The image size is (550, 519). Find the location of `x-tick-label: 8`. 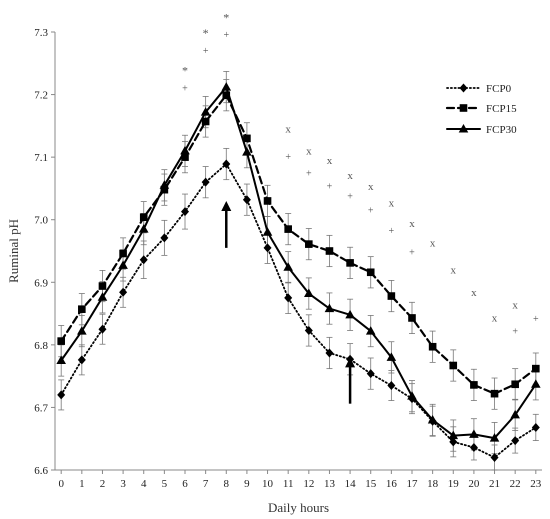

x-tick-label: 8 is located at coordinates (227, 484).